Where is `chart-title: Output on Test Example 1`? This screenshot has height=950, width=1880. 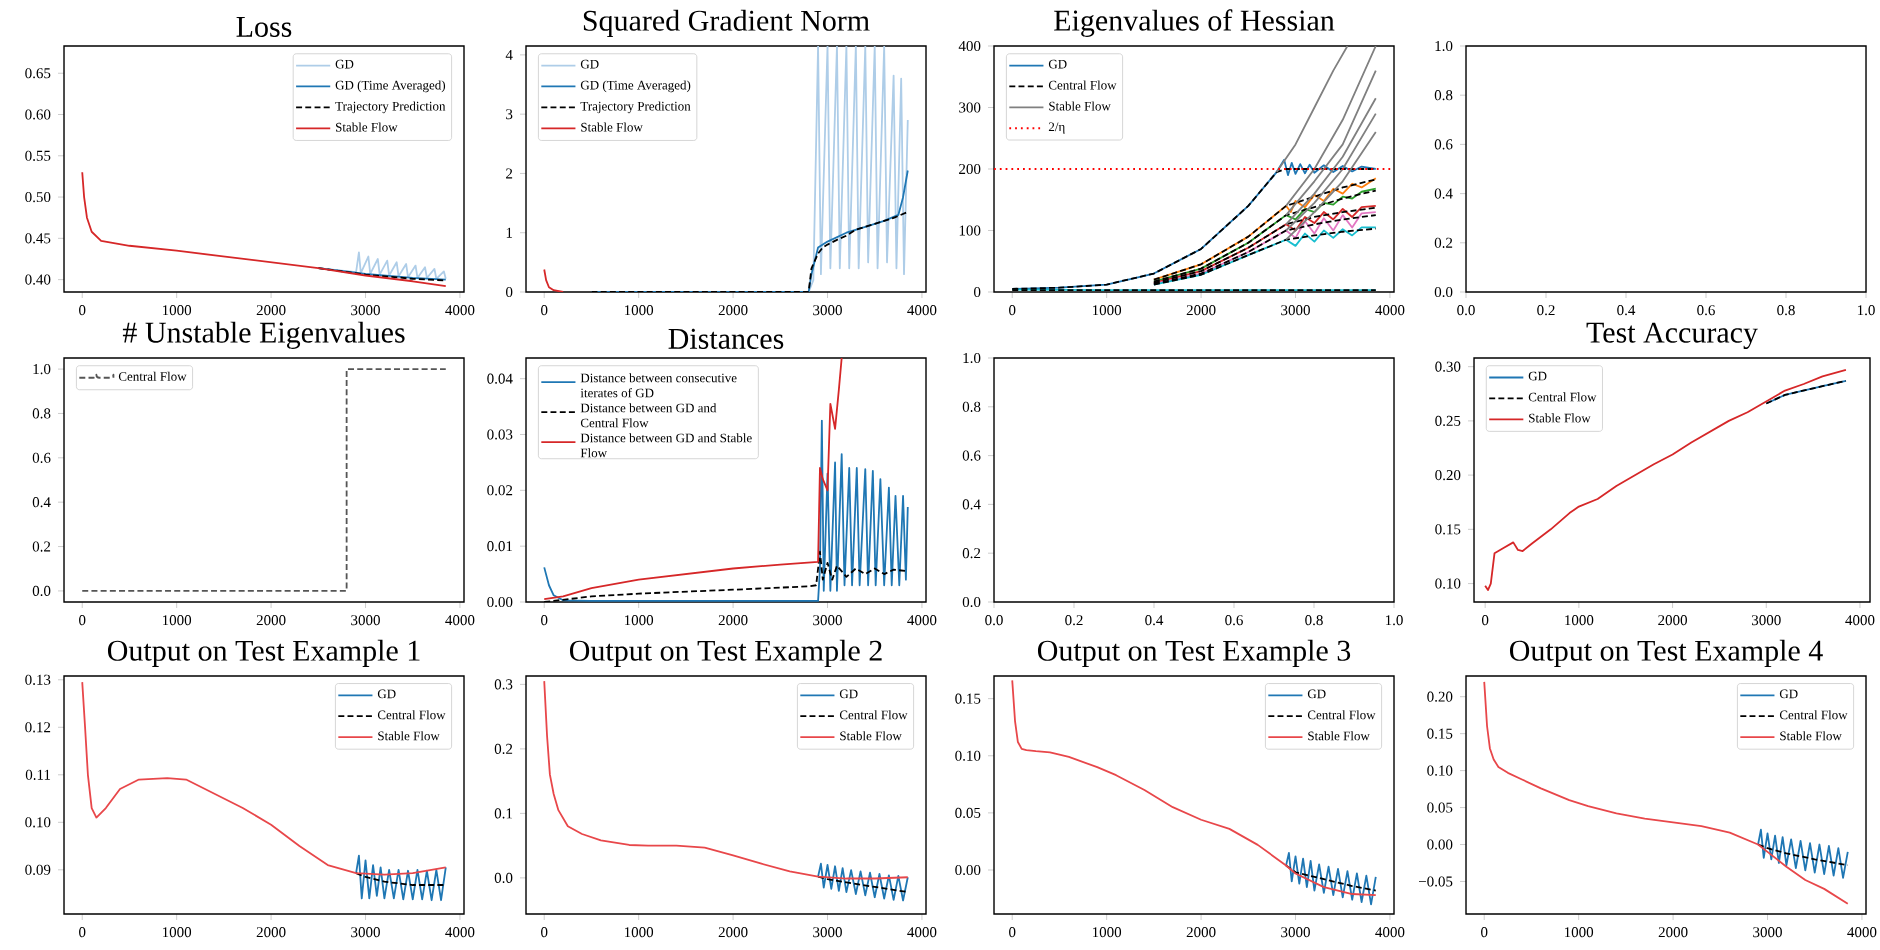 chart-title: Output on Test Example 1 is located at coordinates (263, 653).